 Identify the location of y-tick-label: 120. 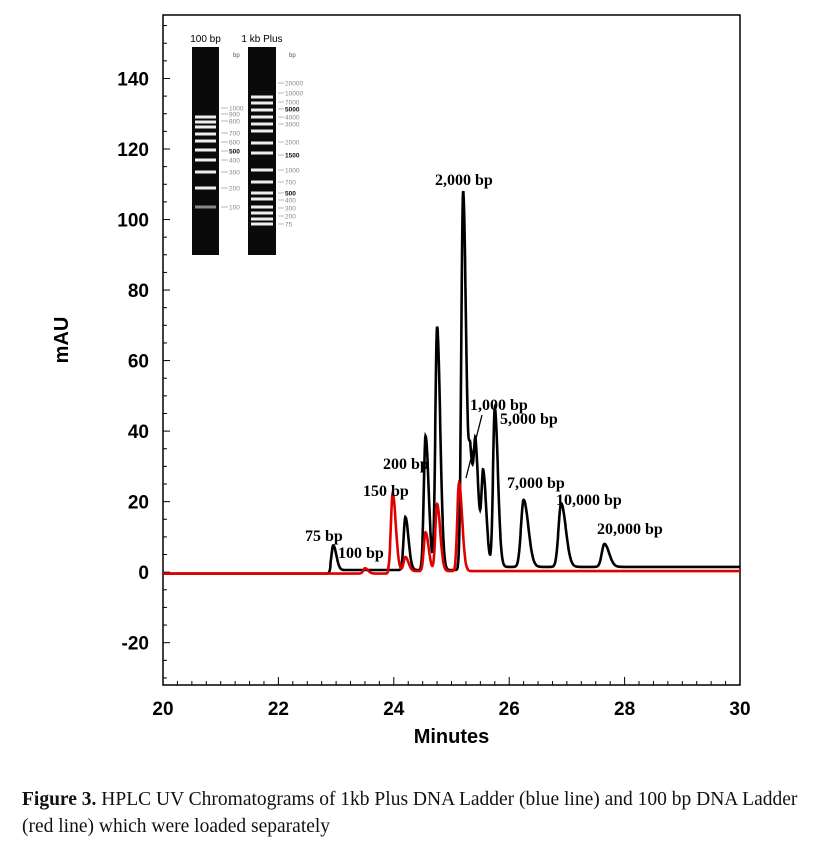
(133, 150).